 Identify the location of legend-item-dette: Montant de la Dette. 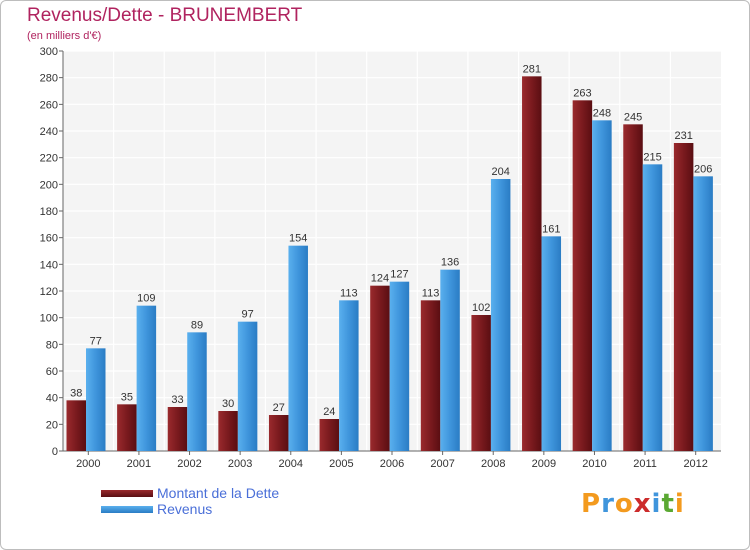
(190, 493).